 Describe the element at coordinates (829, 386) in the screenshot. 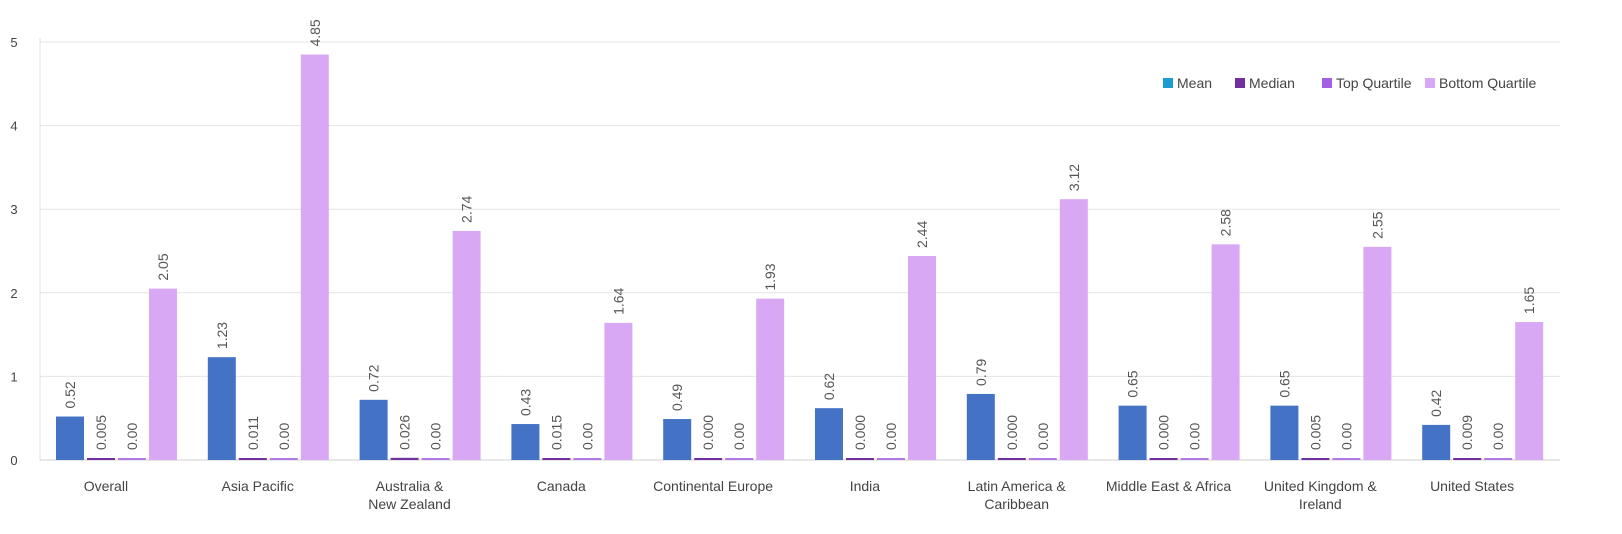

I see `data-label: 0.62` at that location.